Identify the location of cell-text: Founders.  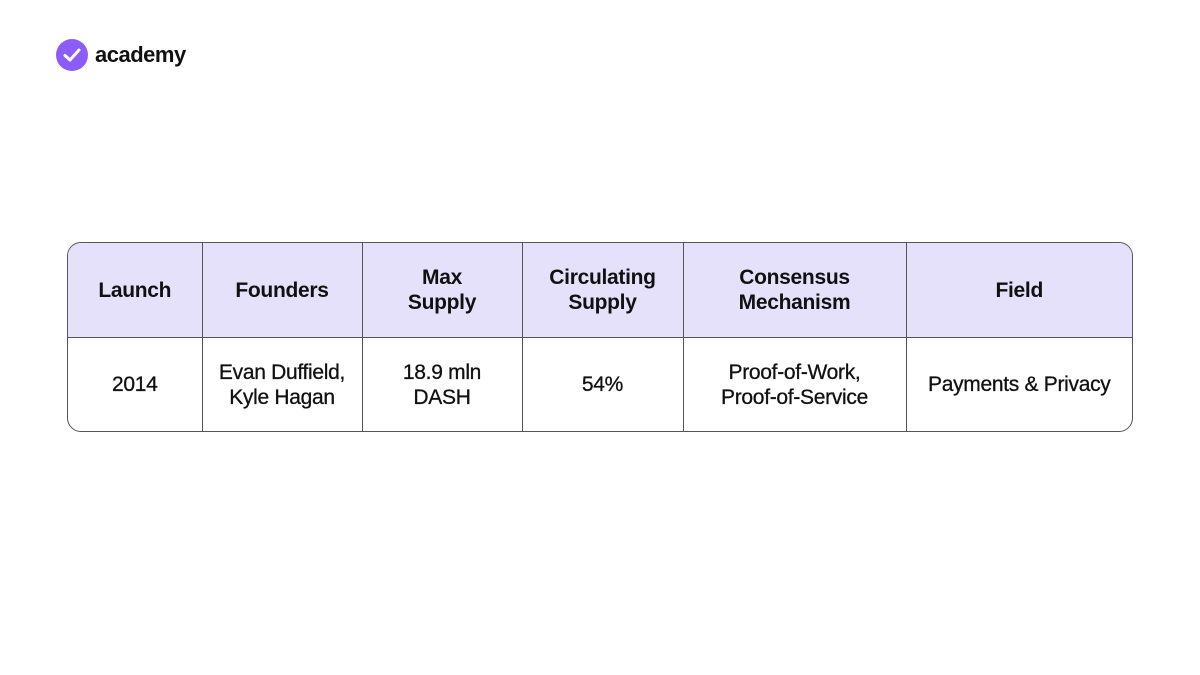
(282, 290).